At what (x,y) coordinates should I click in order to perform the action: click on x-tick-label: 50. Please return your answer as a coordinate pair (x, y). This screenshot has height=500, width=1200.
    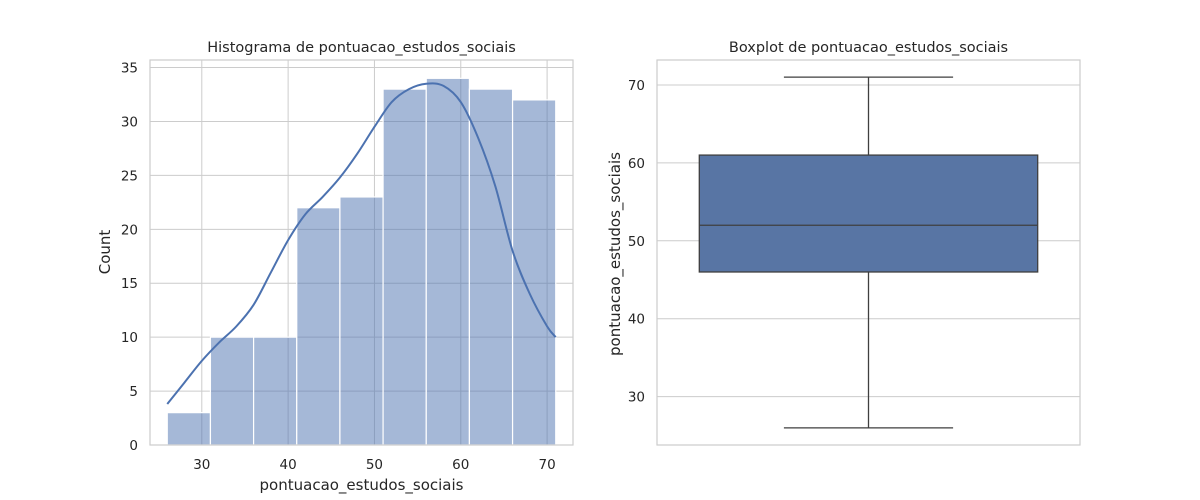
    Looking at the image, I should click on (374, 465).